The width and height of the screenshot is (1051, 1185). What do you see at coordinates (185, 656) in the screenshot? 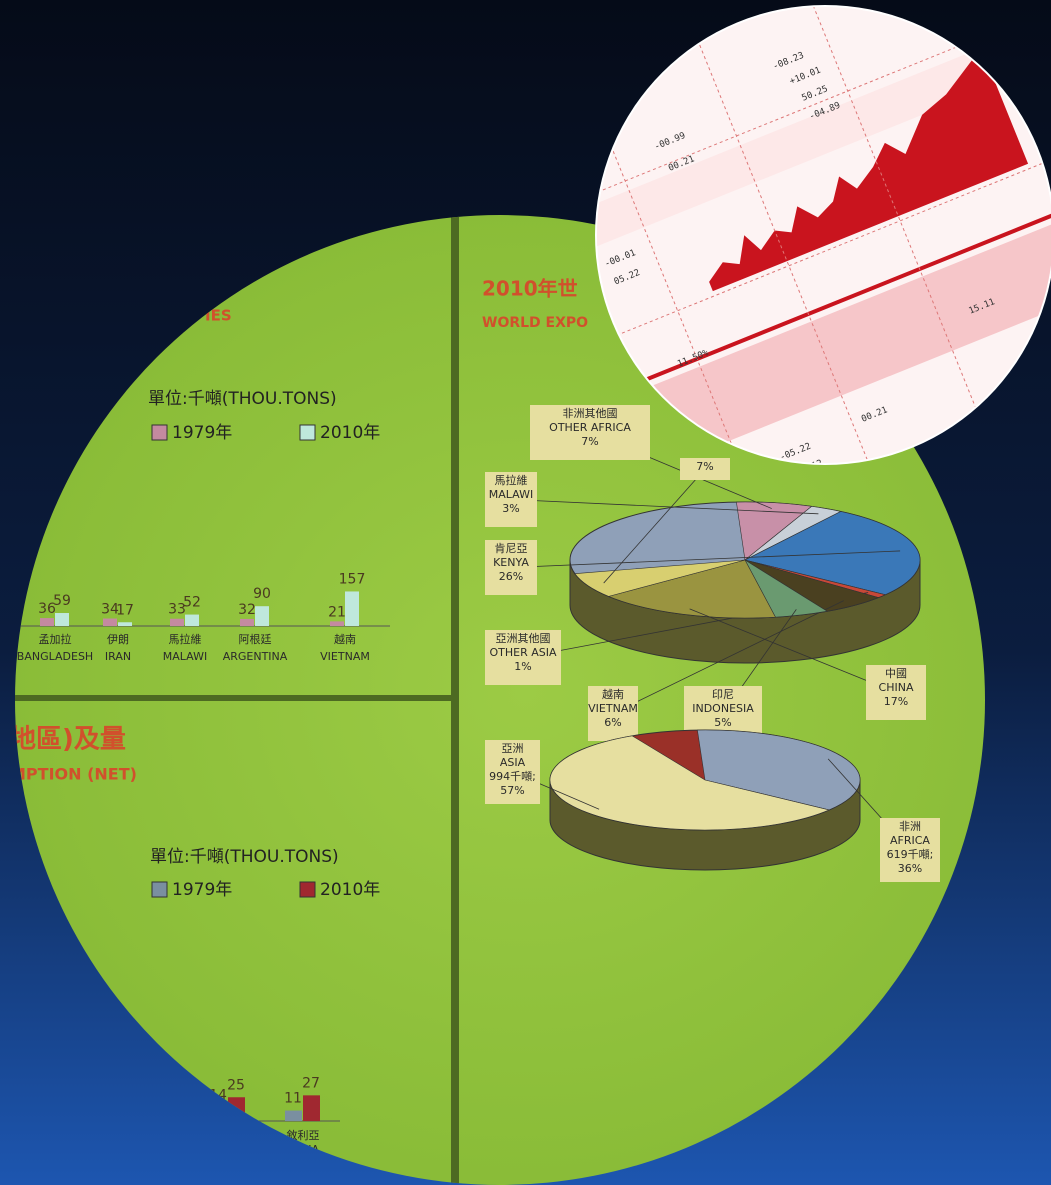
I see `category-label: MALAWI` at bounding box center [185, 656].